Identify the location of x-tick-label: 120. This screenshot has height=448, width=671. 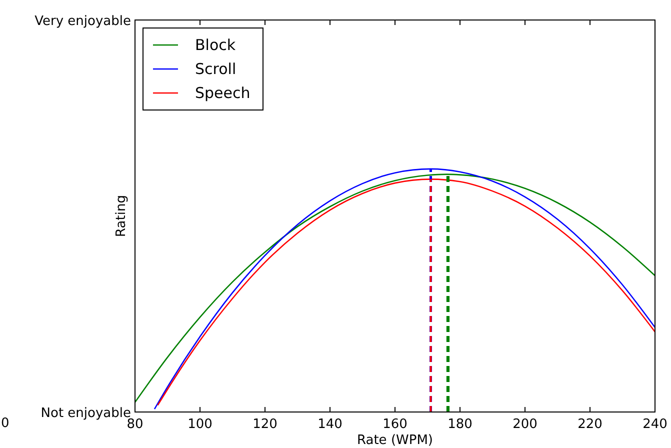
(265, 424).